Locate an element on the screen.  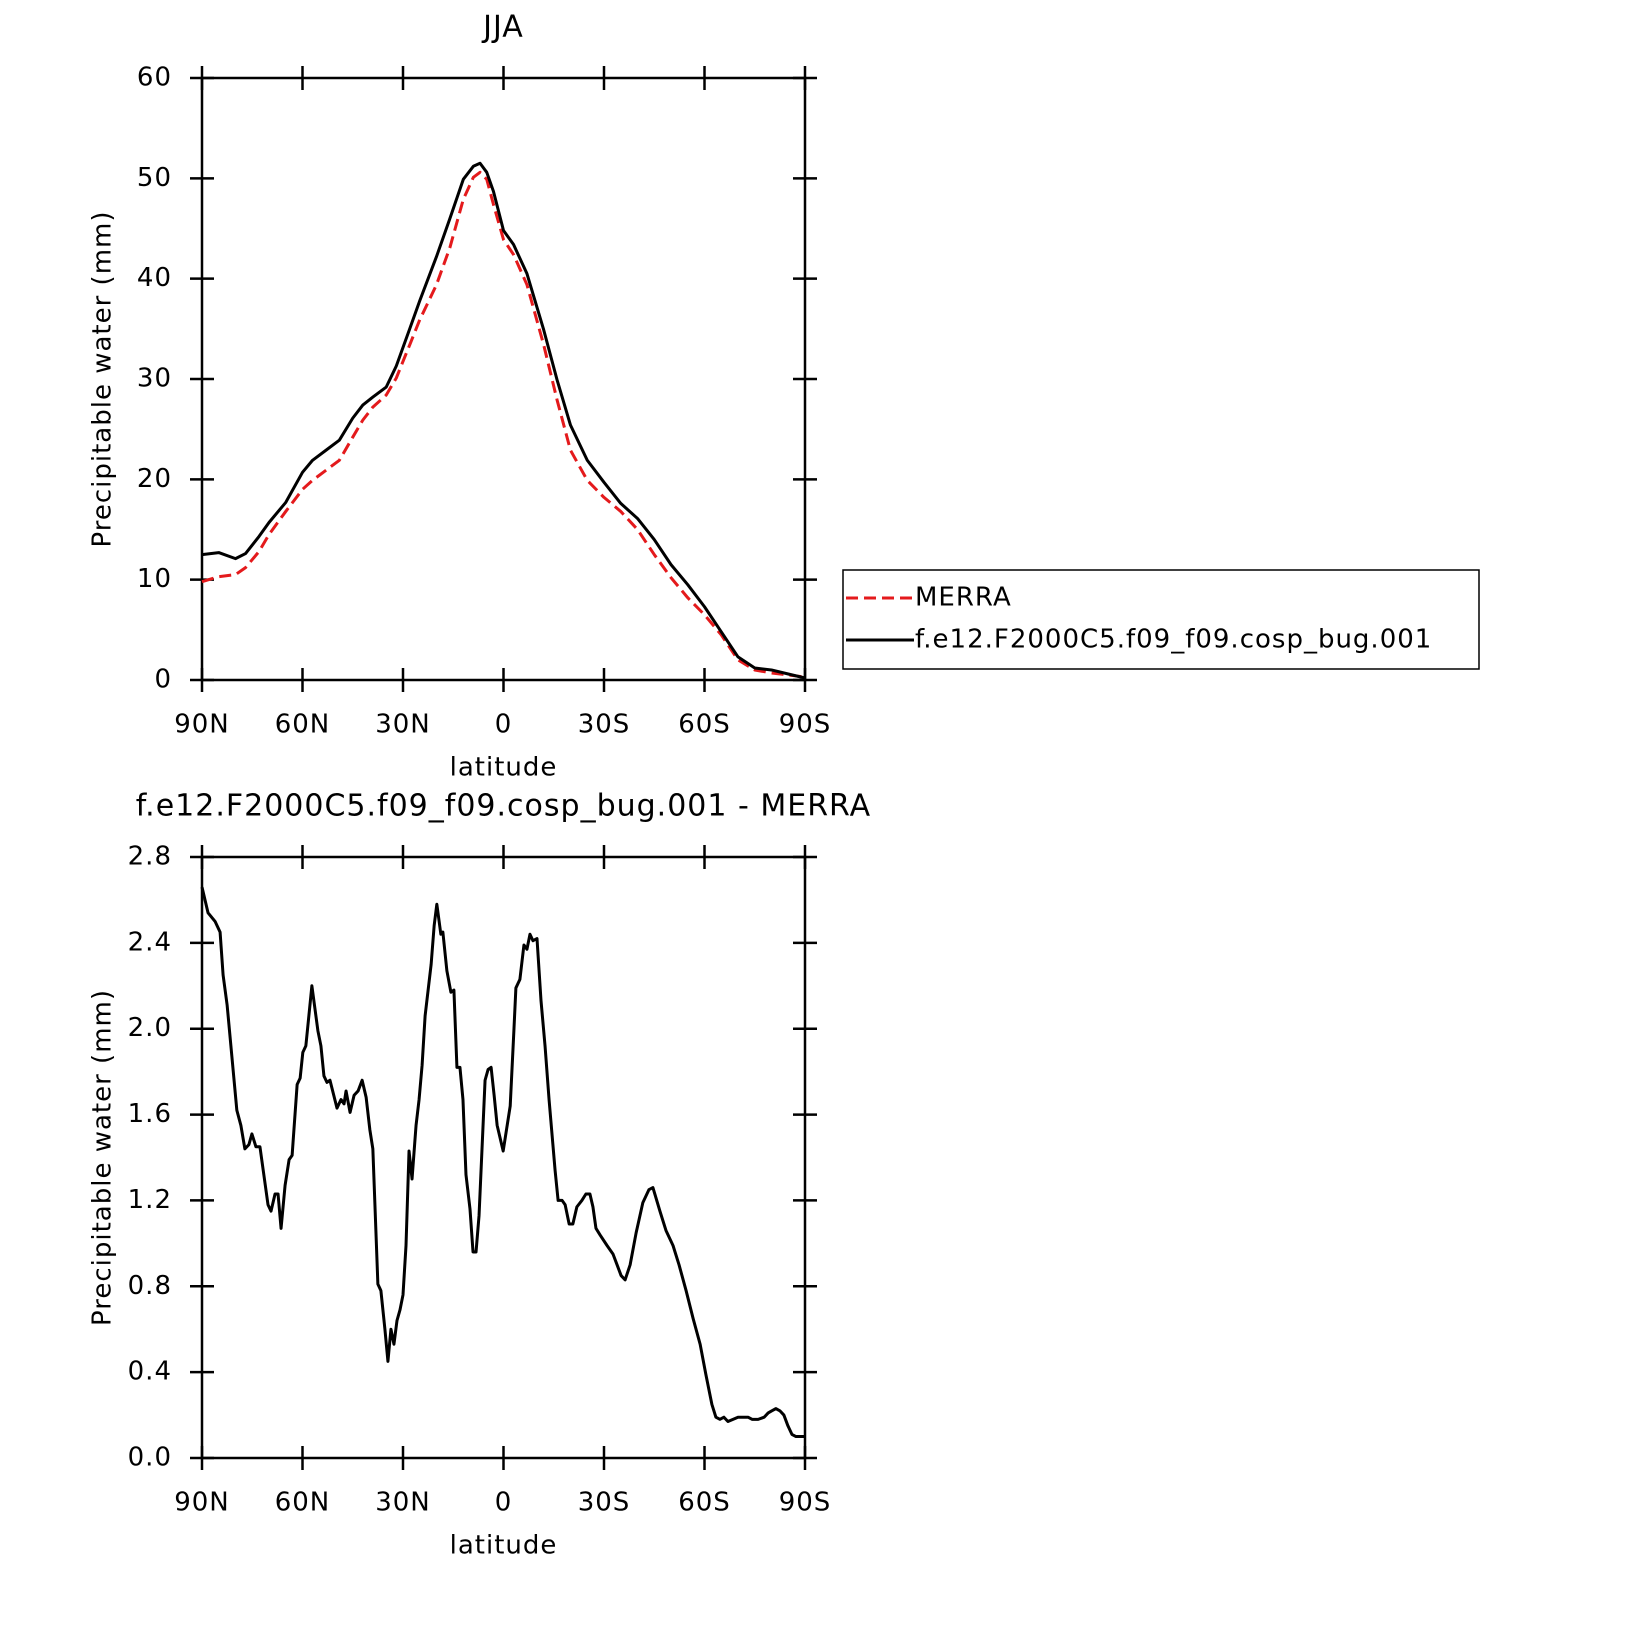
y-tick-label: 60 is located at coordinates (154, 78).